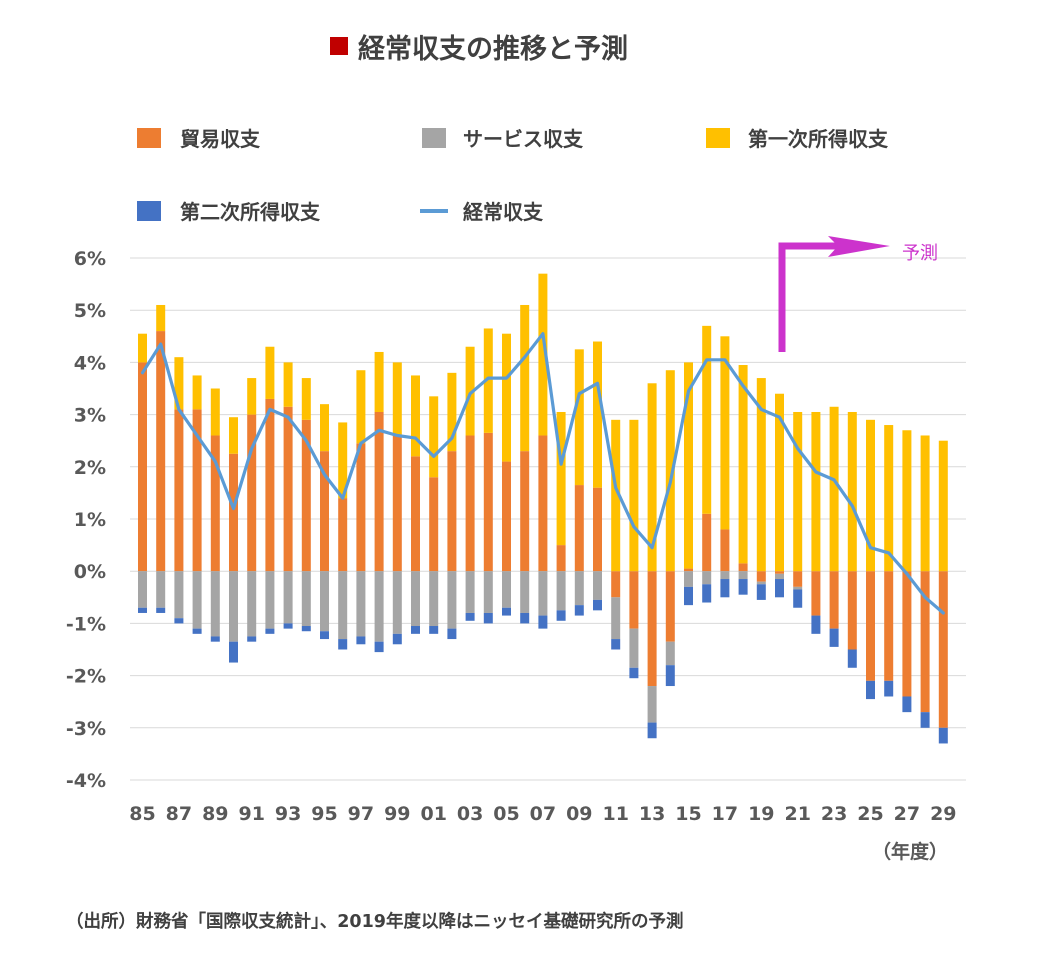 The image size is (1040, 974). I want to click on y-axis-ticks: 6% 5% 4% 3% 2% 1% 0% -1% -2% -3% -4%, so click(86, 520).